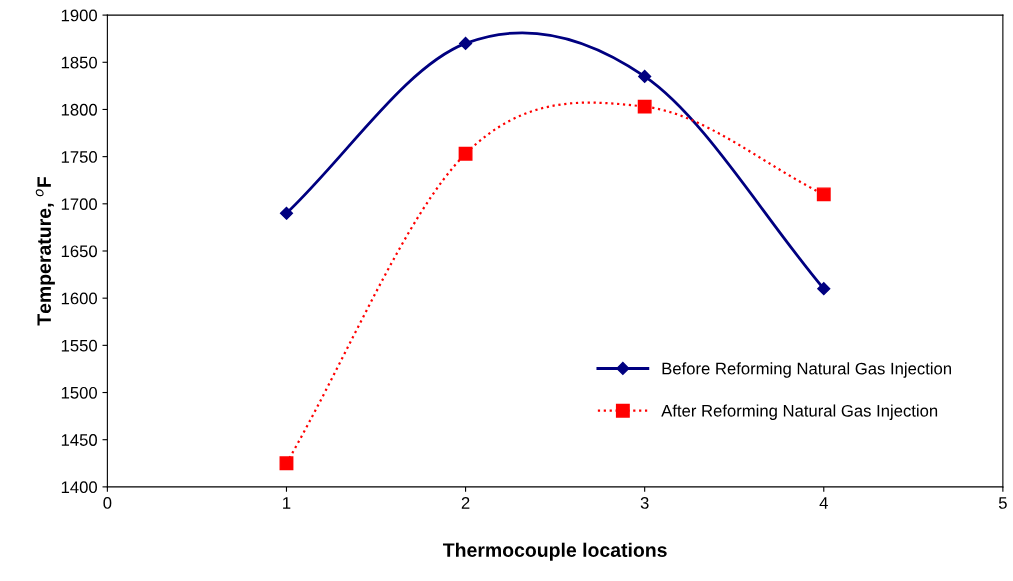 This screenshot has width=1013, height=581. I want to click on y-tick-label: 1400, so click(79, 487).